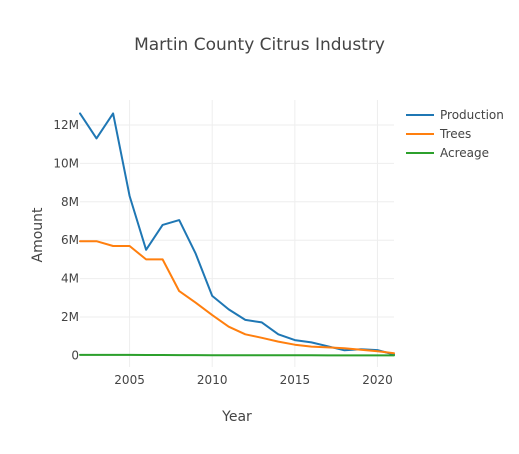 Image resolution: width=519 pixels, height=454 pixels. I want to click on y-axis-title: Amount, so click(38, 235).